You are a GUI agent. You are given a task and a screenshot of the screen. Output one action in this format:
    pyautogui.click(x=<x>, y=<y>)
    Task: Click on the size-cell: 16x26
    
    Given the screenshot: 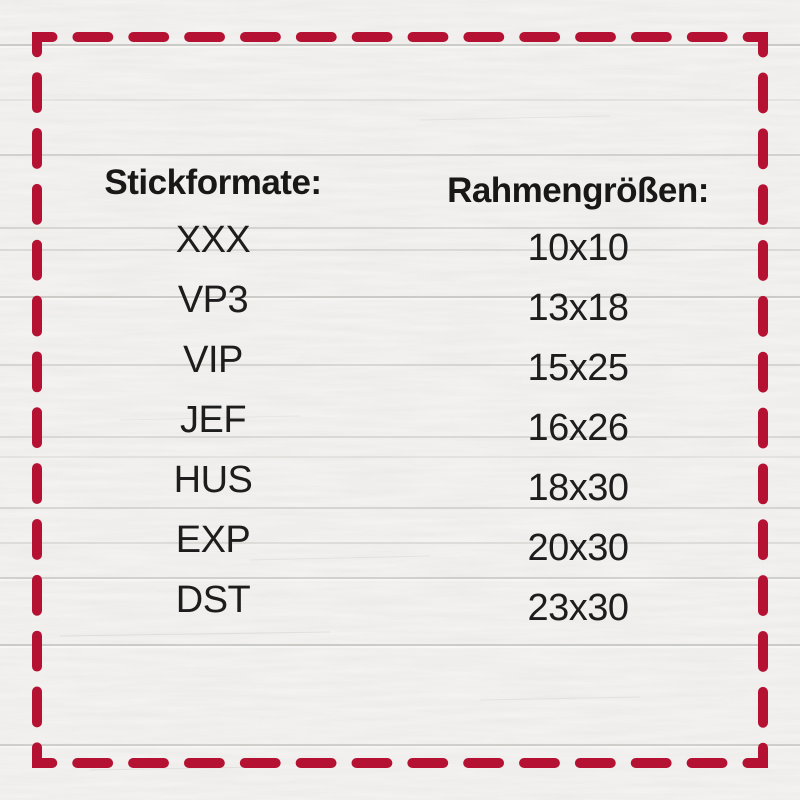 What is the action you would take?
    pyautogui.click(x=578, y=428)
    